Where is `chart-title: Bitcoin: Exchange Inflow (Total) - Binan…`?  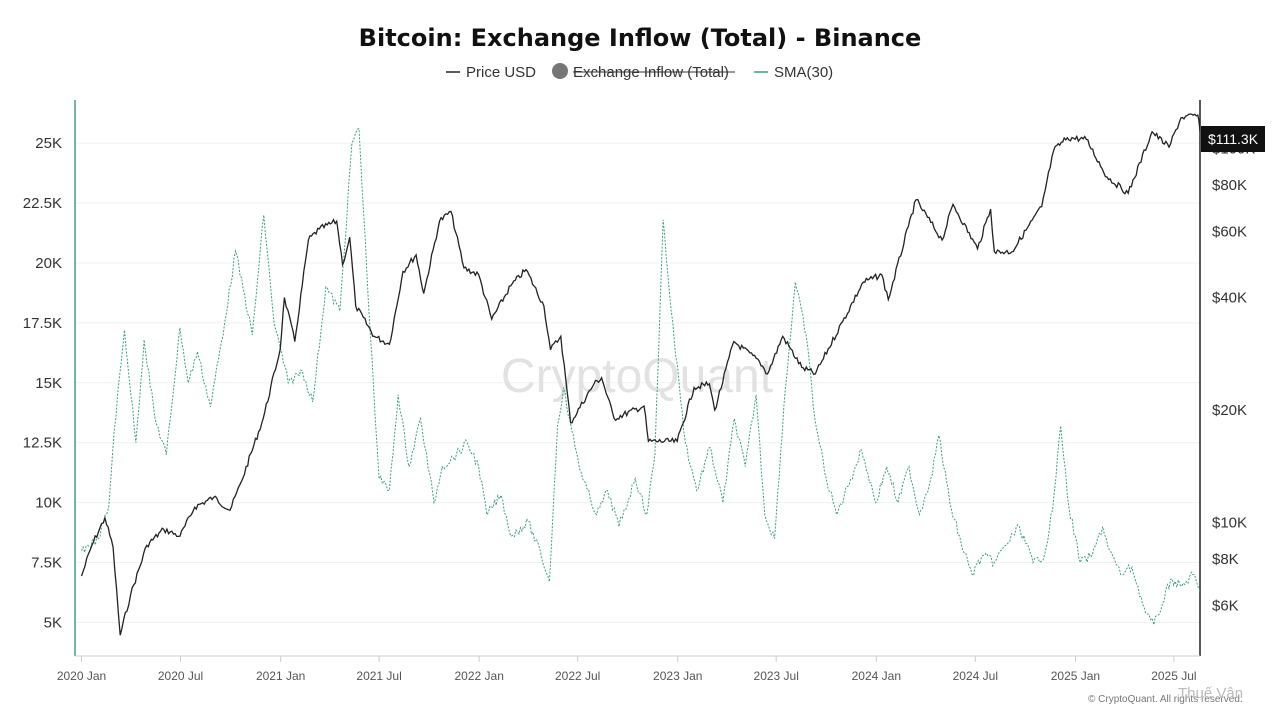 chart-title: Bitcoin: Exchange Inflow (Total) - Binan… is located at coordinates (640, 38).